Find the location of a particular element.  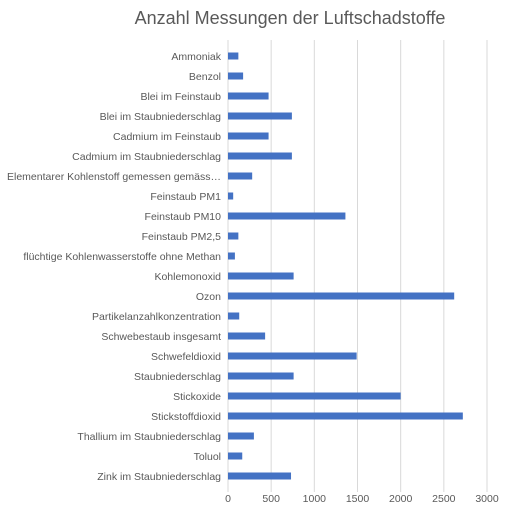

category-label: Benzol is located at coordinates (205, 77).